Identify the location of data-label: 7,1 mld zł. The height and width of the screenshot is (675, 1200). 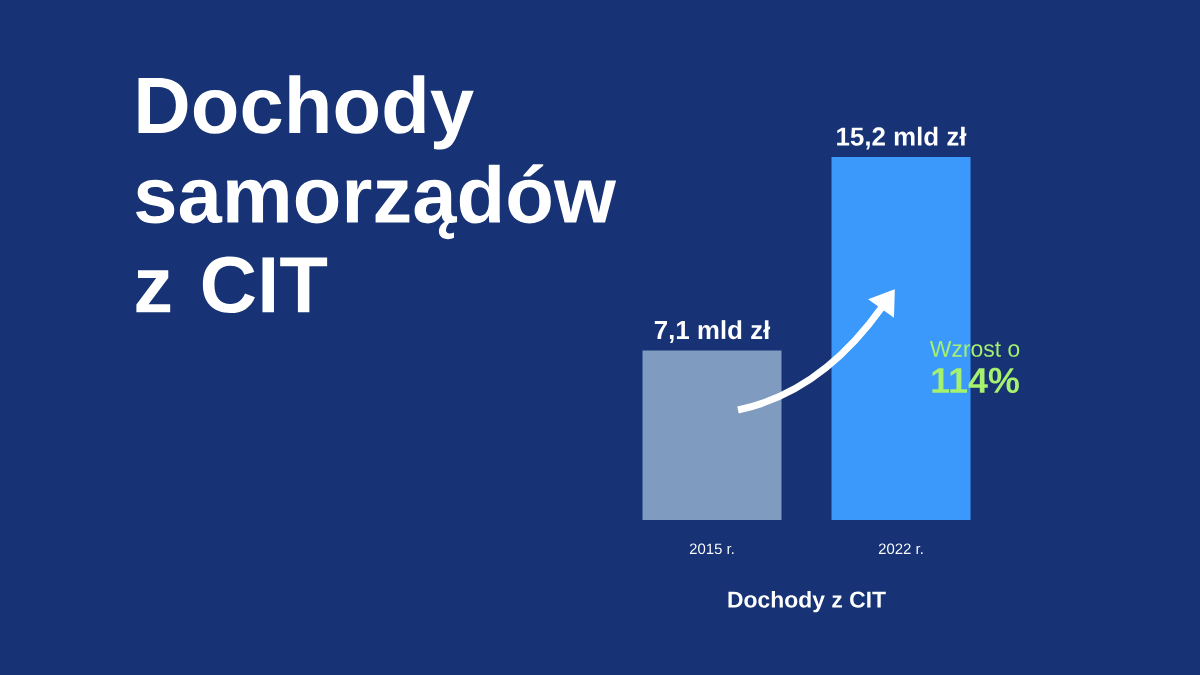
(712, 331).